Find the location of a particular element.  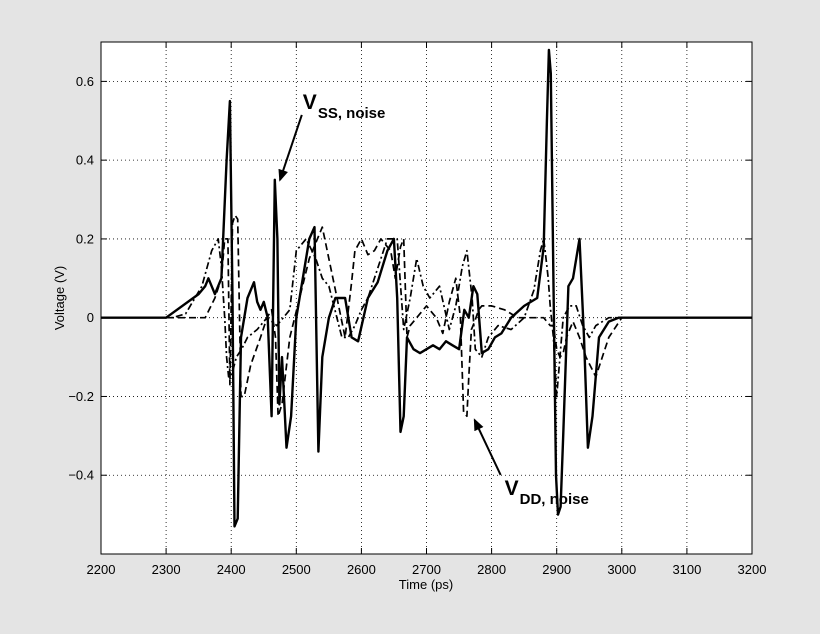

annotation-label: VDD, noise is located at coordinates (547, 492).